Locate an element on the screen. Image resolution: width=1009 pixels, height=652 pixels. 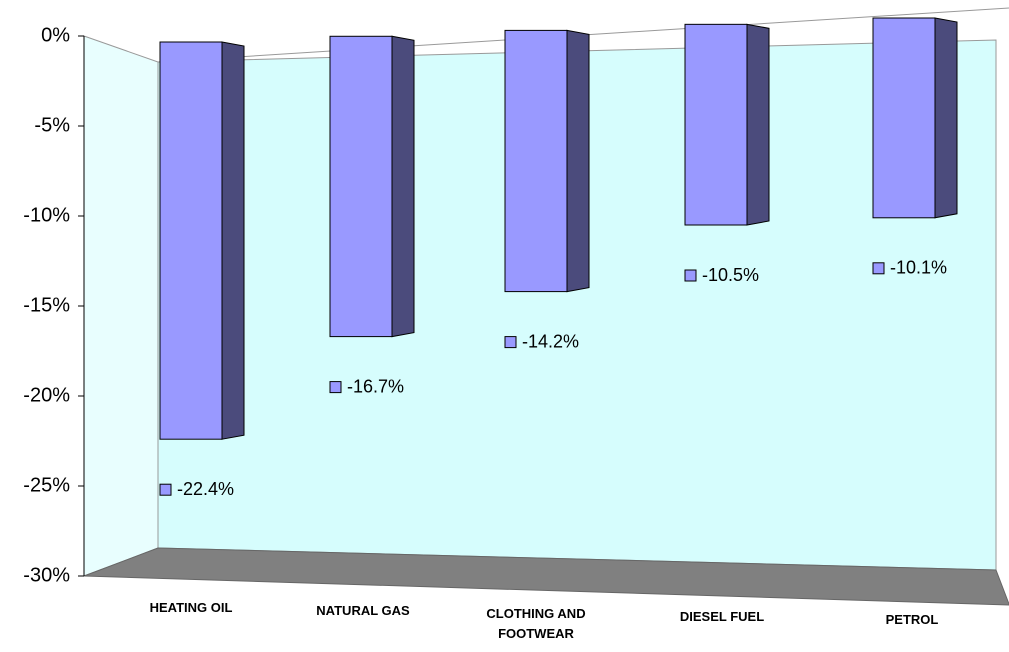
side-wall is located at coordinates (121, 306).